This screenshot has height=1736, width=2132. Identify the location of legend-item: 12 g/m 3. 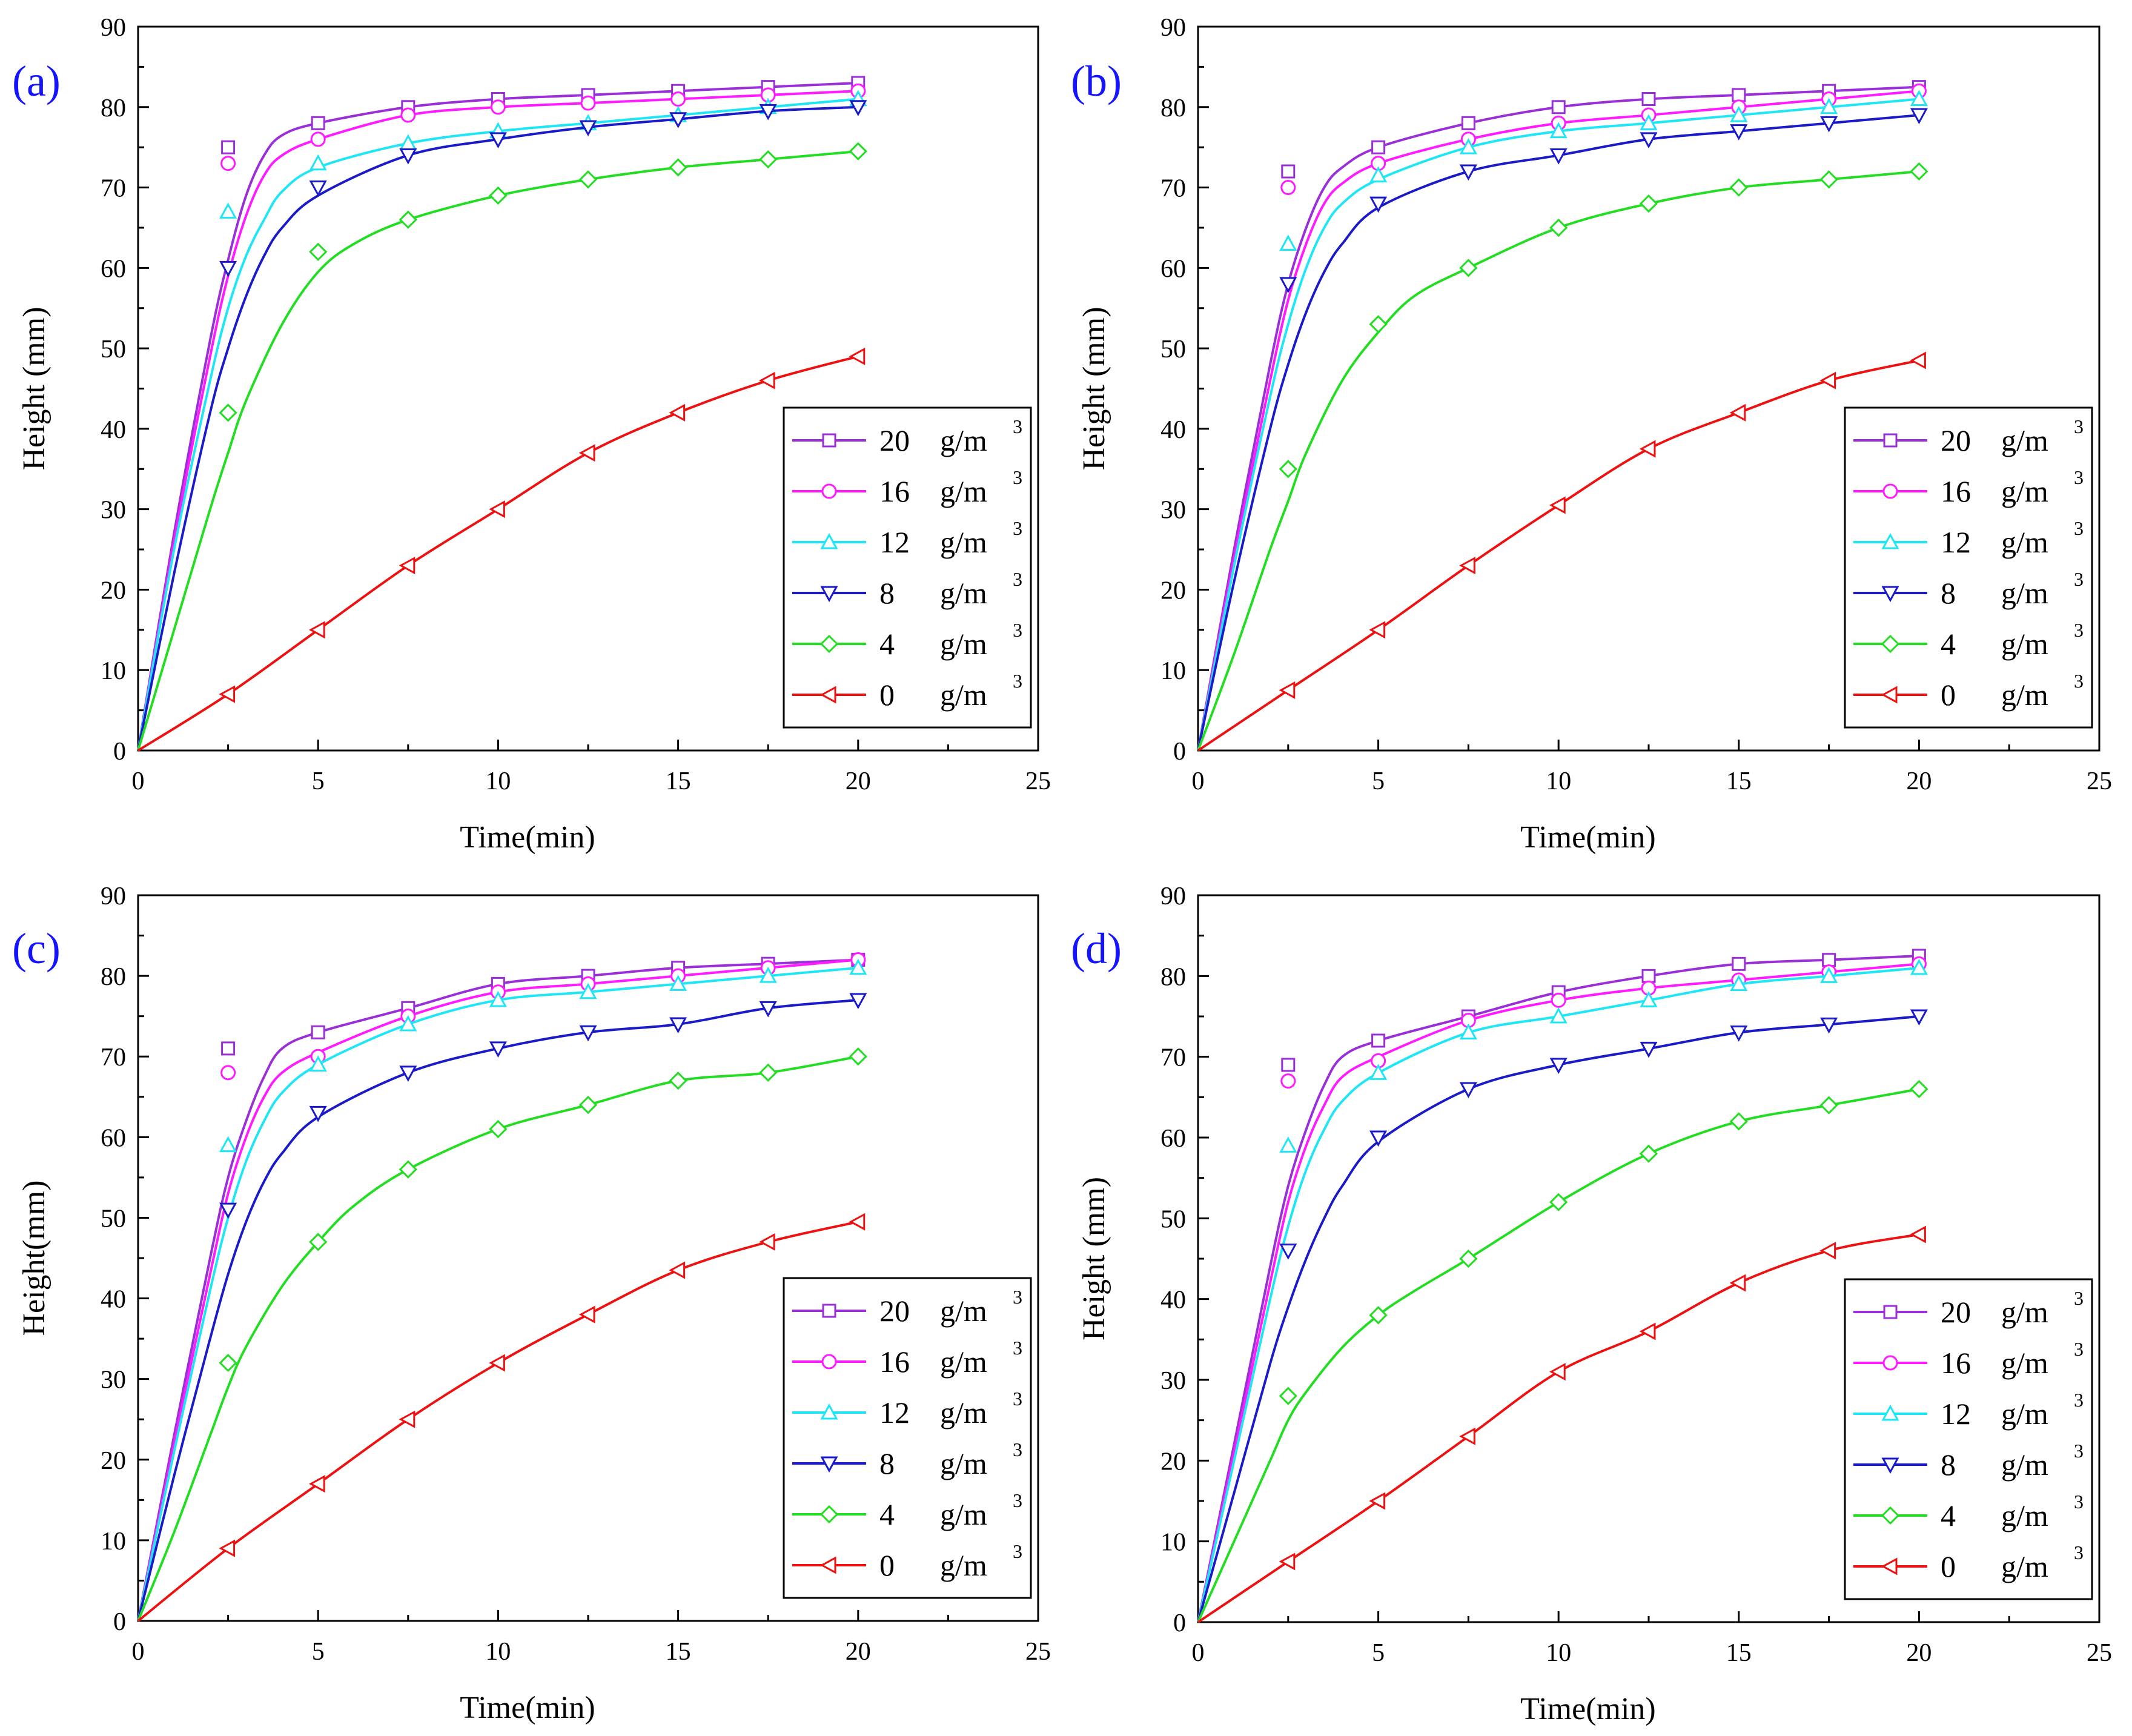
(1968, 538).